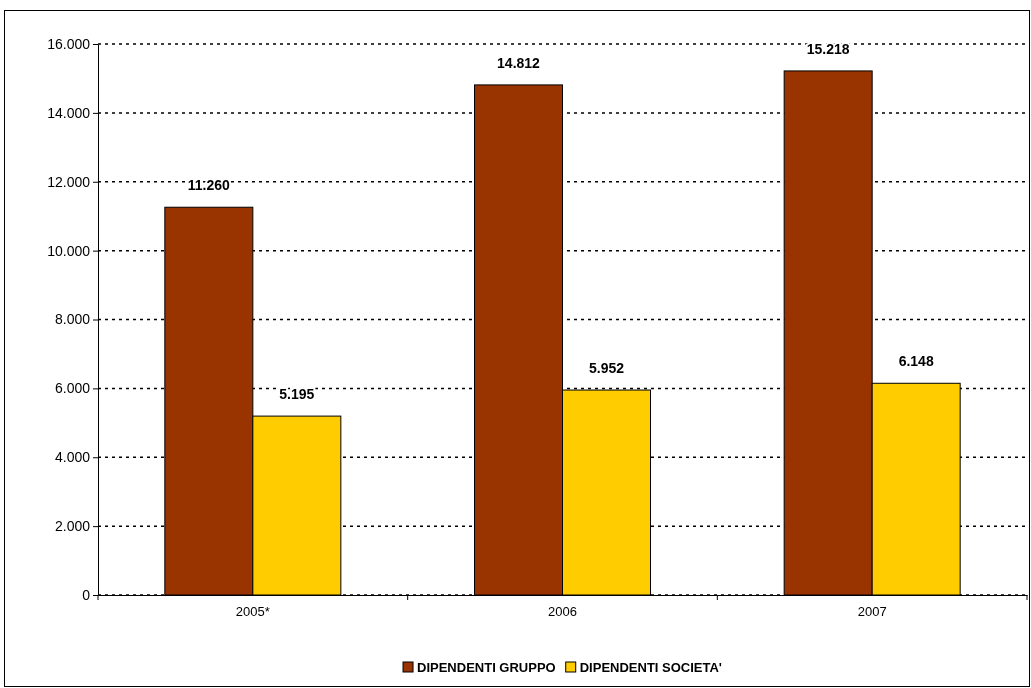  What do you see at coordinates (69, 43) in the screenshot?
I see `y-tick-label: 16.000` at bounding box center [69, 43].